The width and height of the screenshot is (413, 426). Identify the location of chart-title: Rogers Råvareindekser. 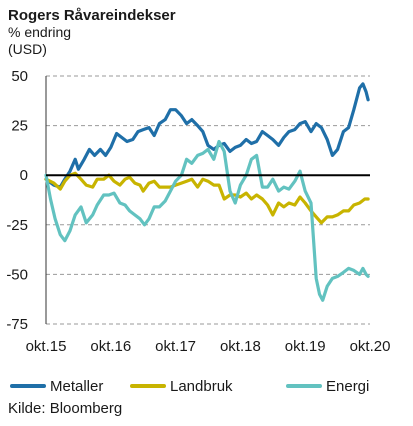
(92, 15).